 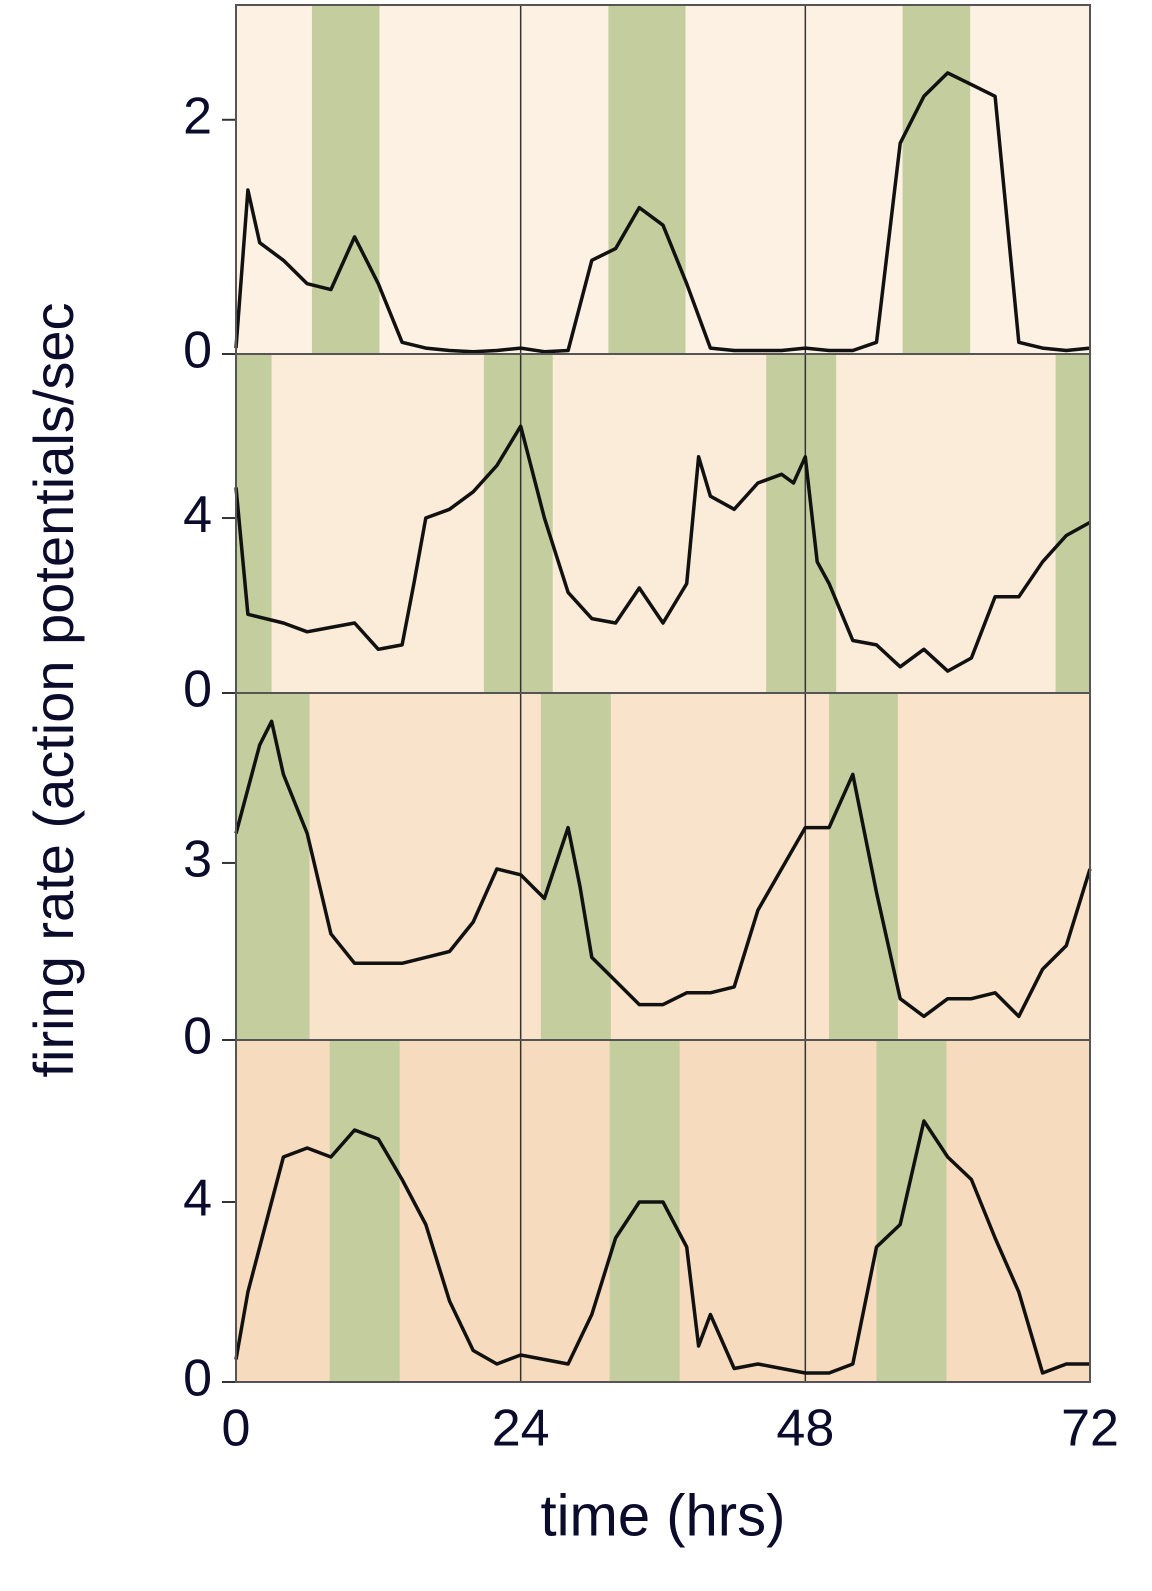 What do you see at coordinates (53, 689) in the screenshot?
I see `y-axis-label: firing rate (action potentials/sec` at bounding box center [53, 689].